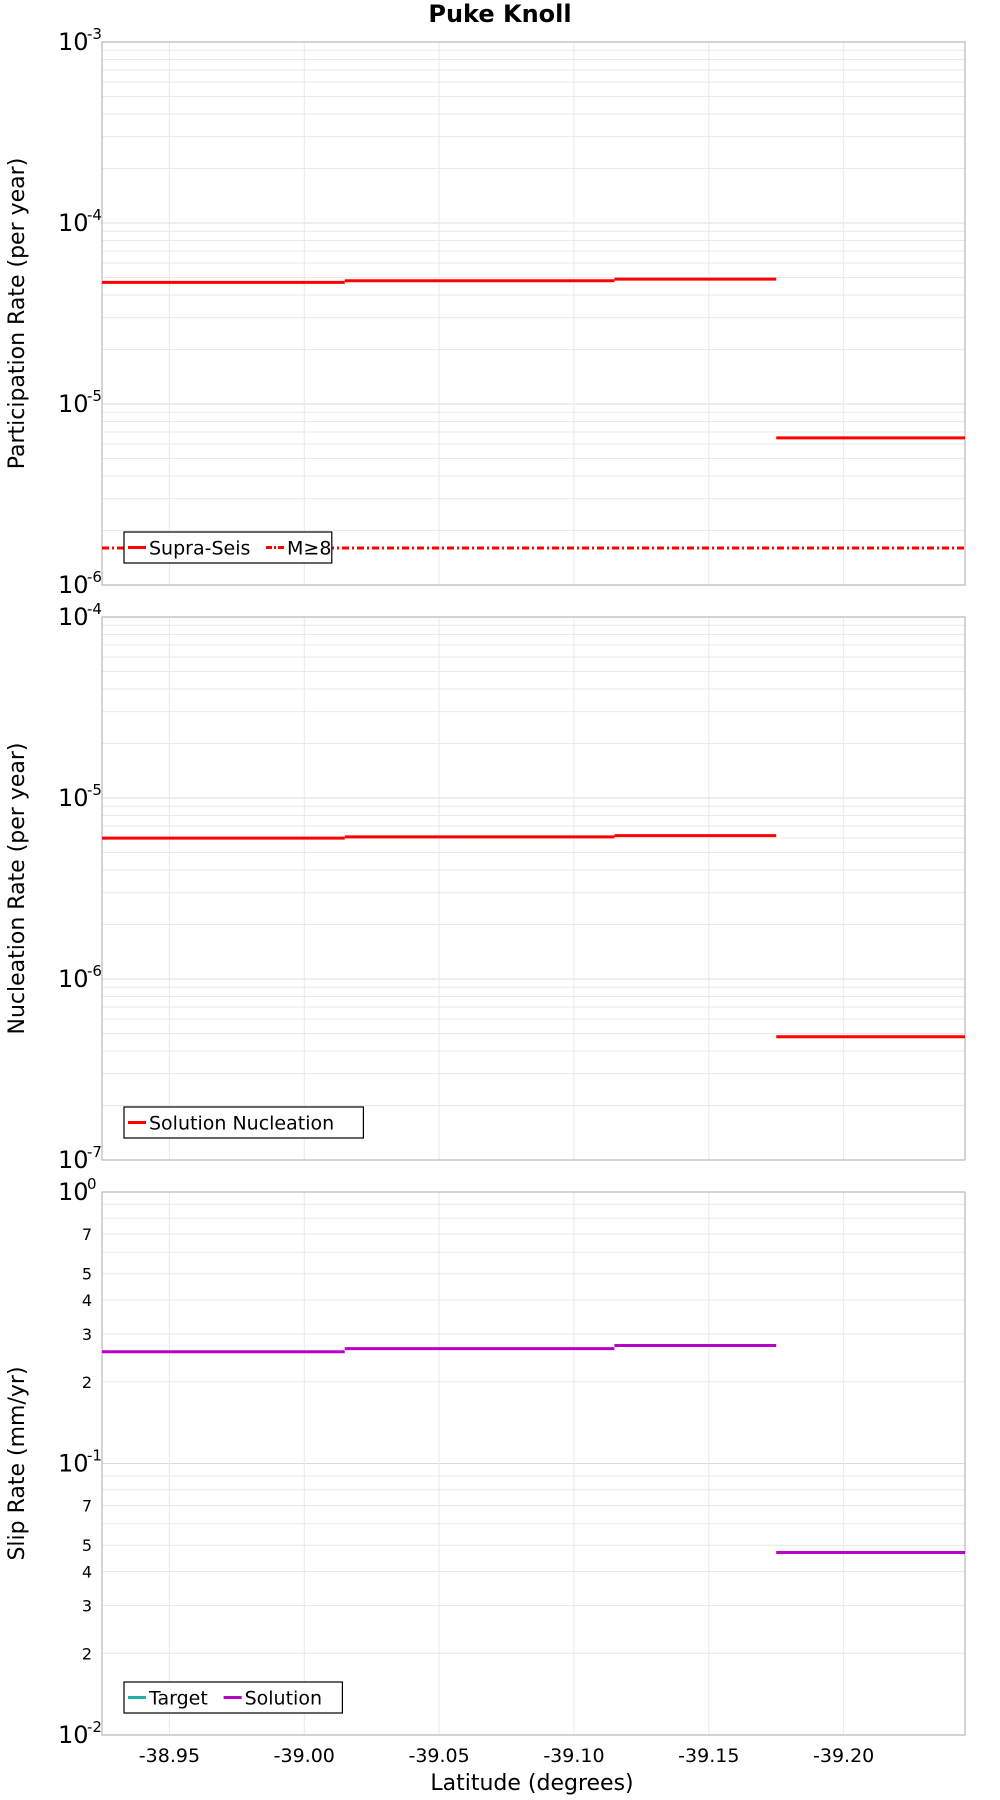 Image resolution: width=1000 pixels, height=1800 pixels. I want to click on y-tick-exponent: -7, so click(94, 1152).